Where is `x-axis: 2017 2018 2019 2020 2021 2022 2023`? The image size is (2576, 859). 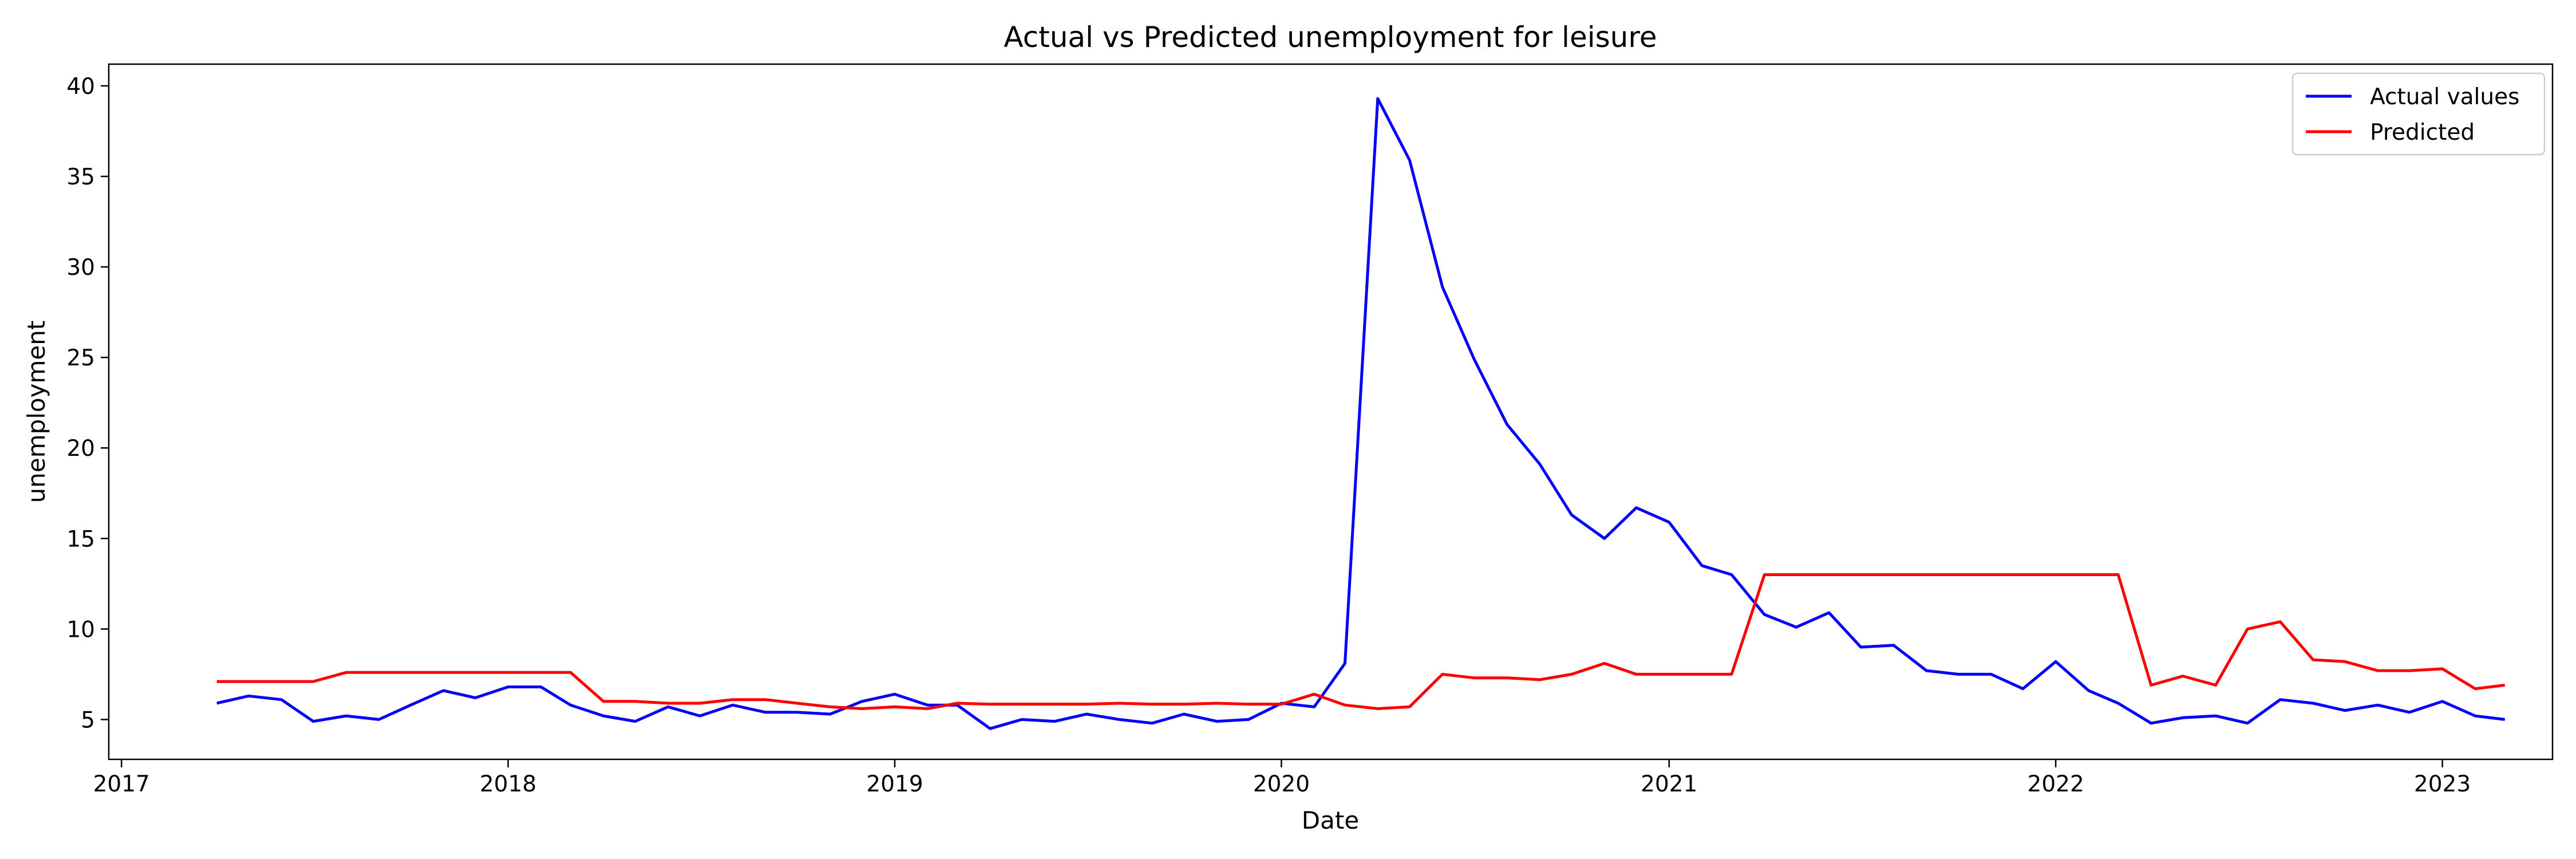 x-axis: 2017 2018 2019 2020 2021 2022 2023 is located at coordinates (1282, 778).